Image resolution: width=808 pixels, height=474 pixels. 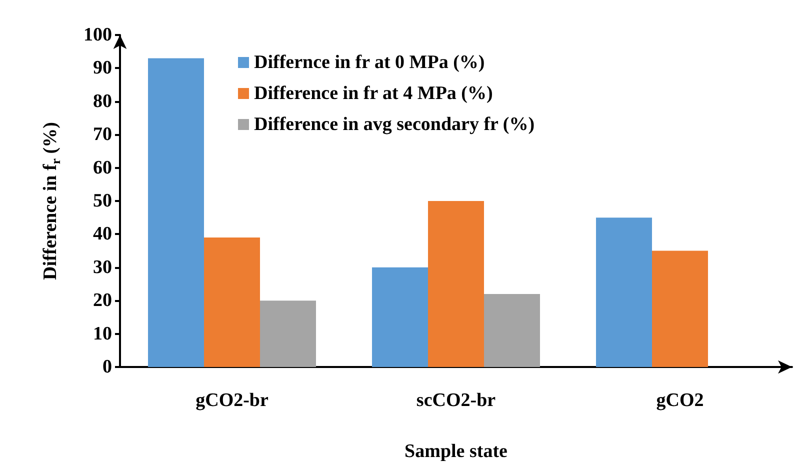 I want to click on x-tick-label: gCO2-br, so click(x=232, y=400).